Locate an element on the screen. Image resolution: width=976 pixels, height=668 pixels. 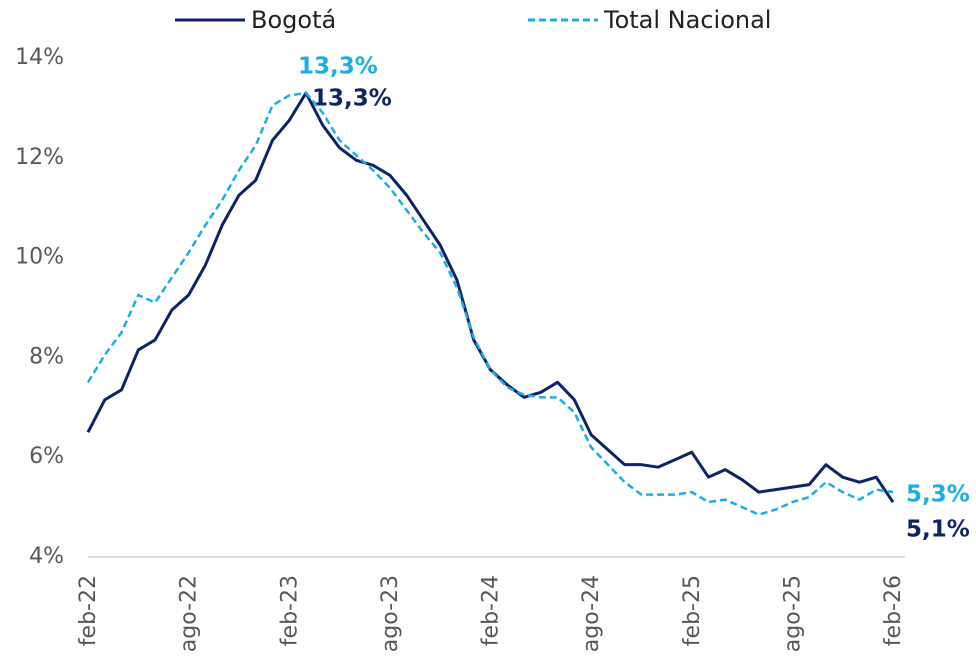
x-tick-label: feb-23 is located at coordinates (289, 610).